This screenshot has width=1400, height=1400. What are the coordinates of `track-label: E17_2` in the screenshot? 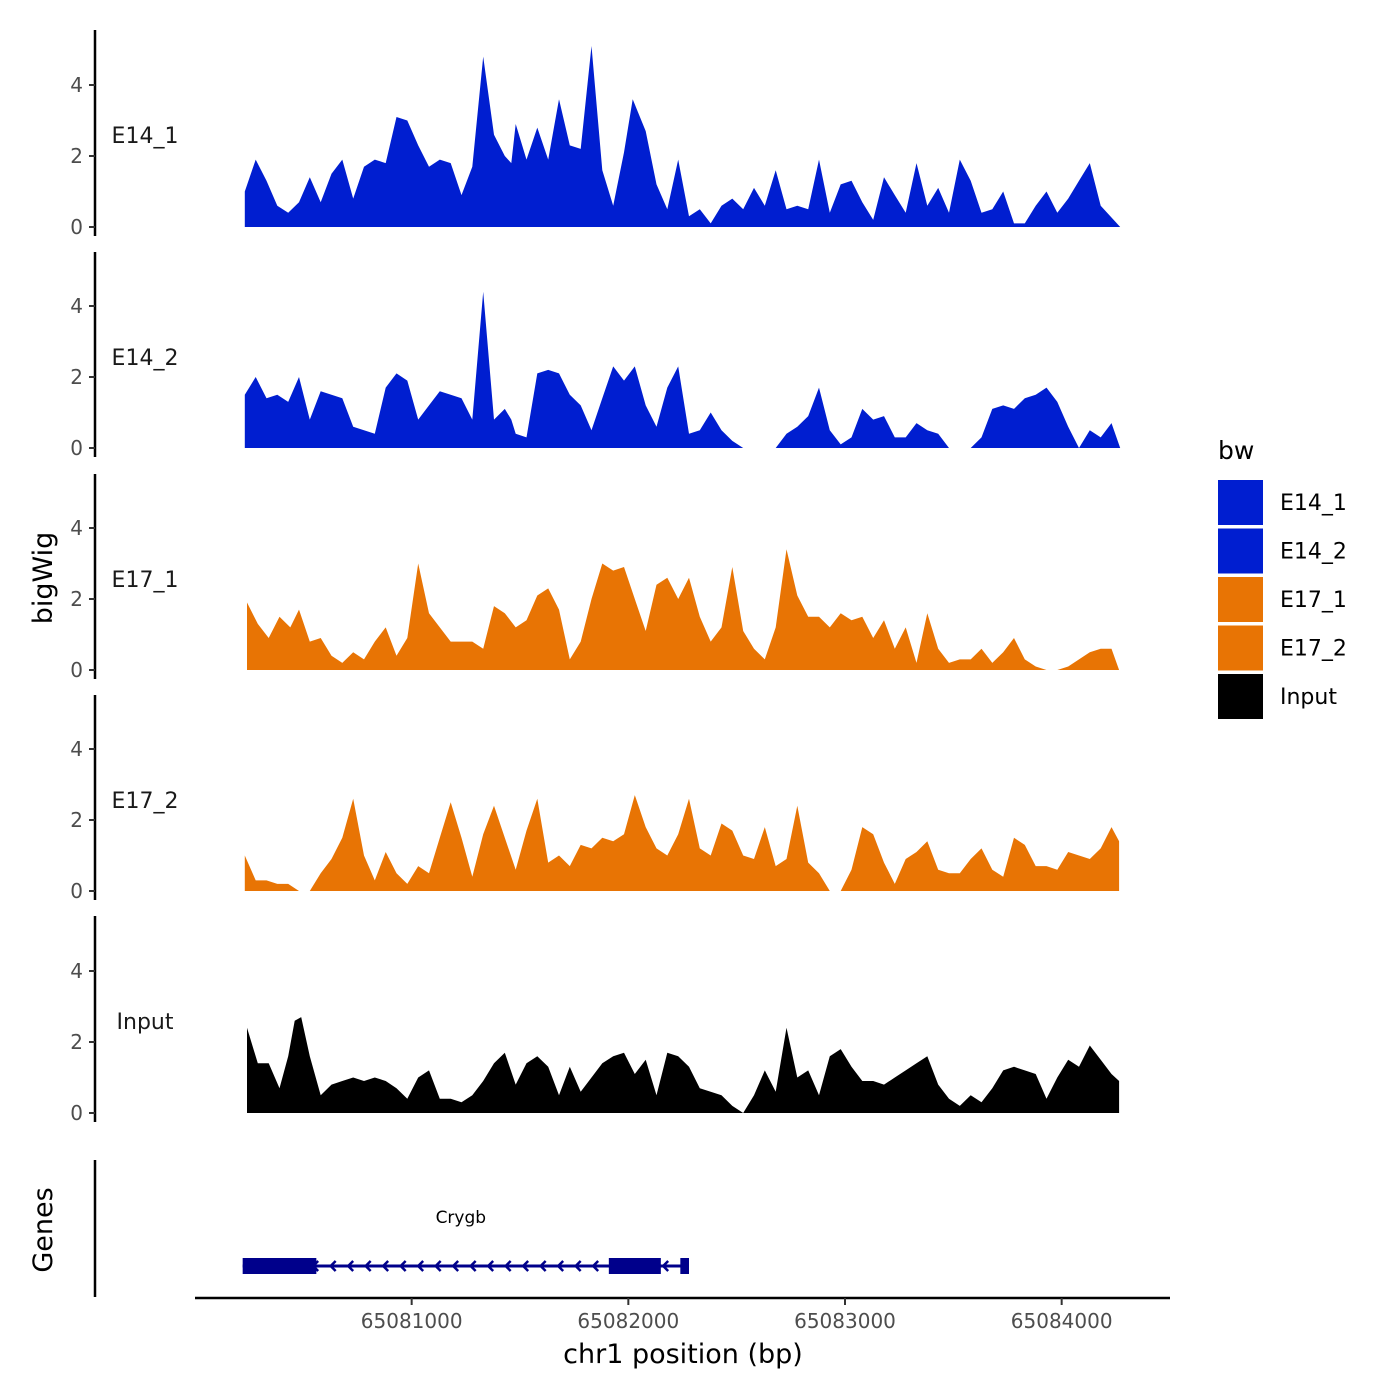 It's located at (145, 801).